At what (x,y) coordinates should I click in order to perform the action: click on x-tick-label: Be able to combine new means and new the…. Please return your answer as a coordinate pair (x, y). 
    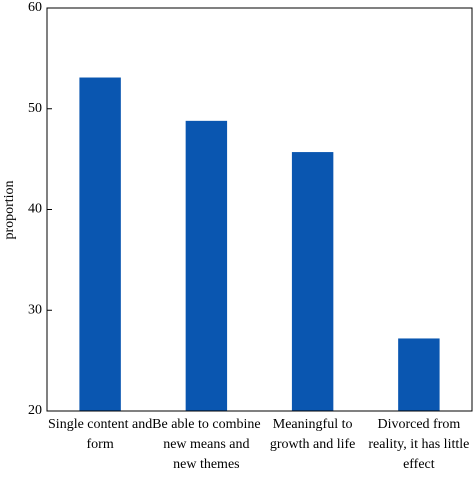
    Looking at the image, I should click on (206, 444).